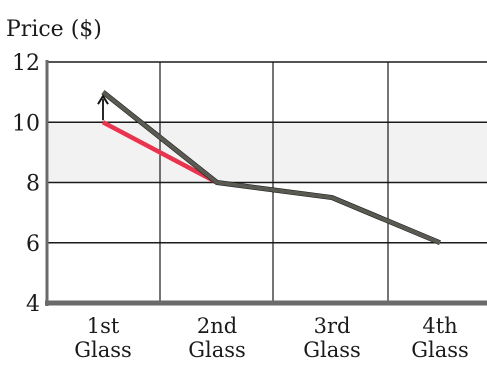 The image size is (487, 366). Describe the element at coordinates (33, 184) in the screenshot. I see `y-tick-label-8: 8` at that location.